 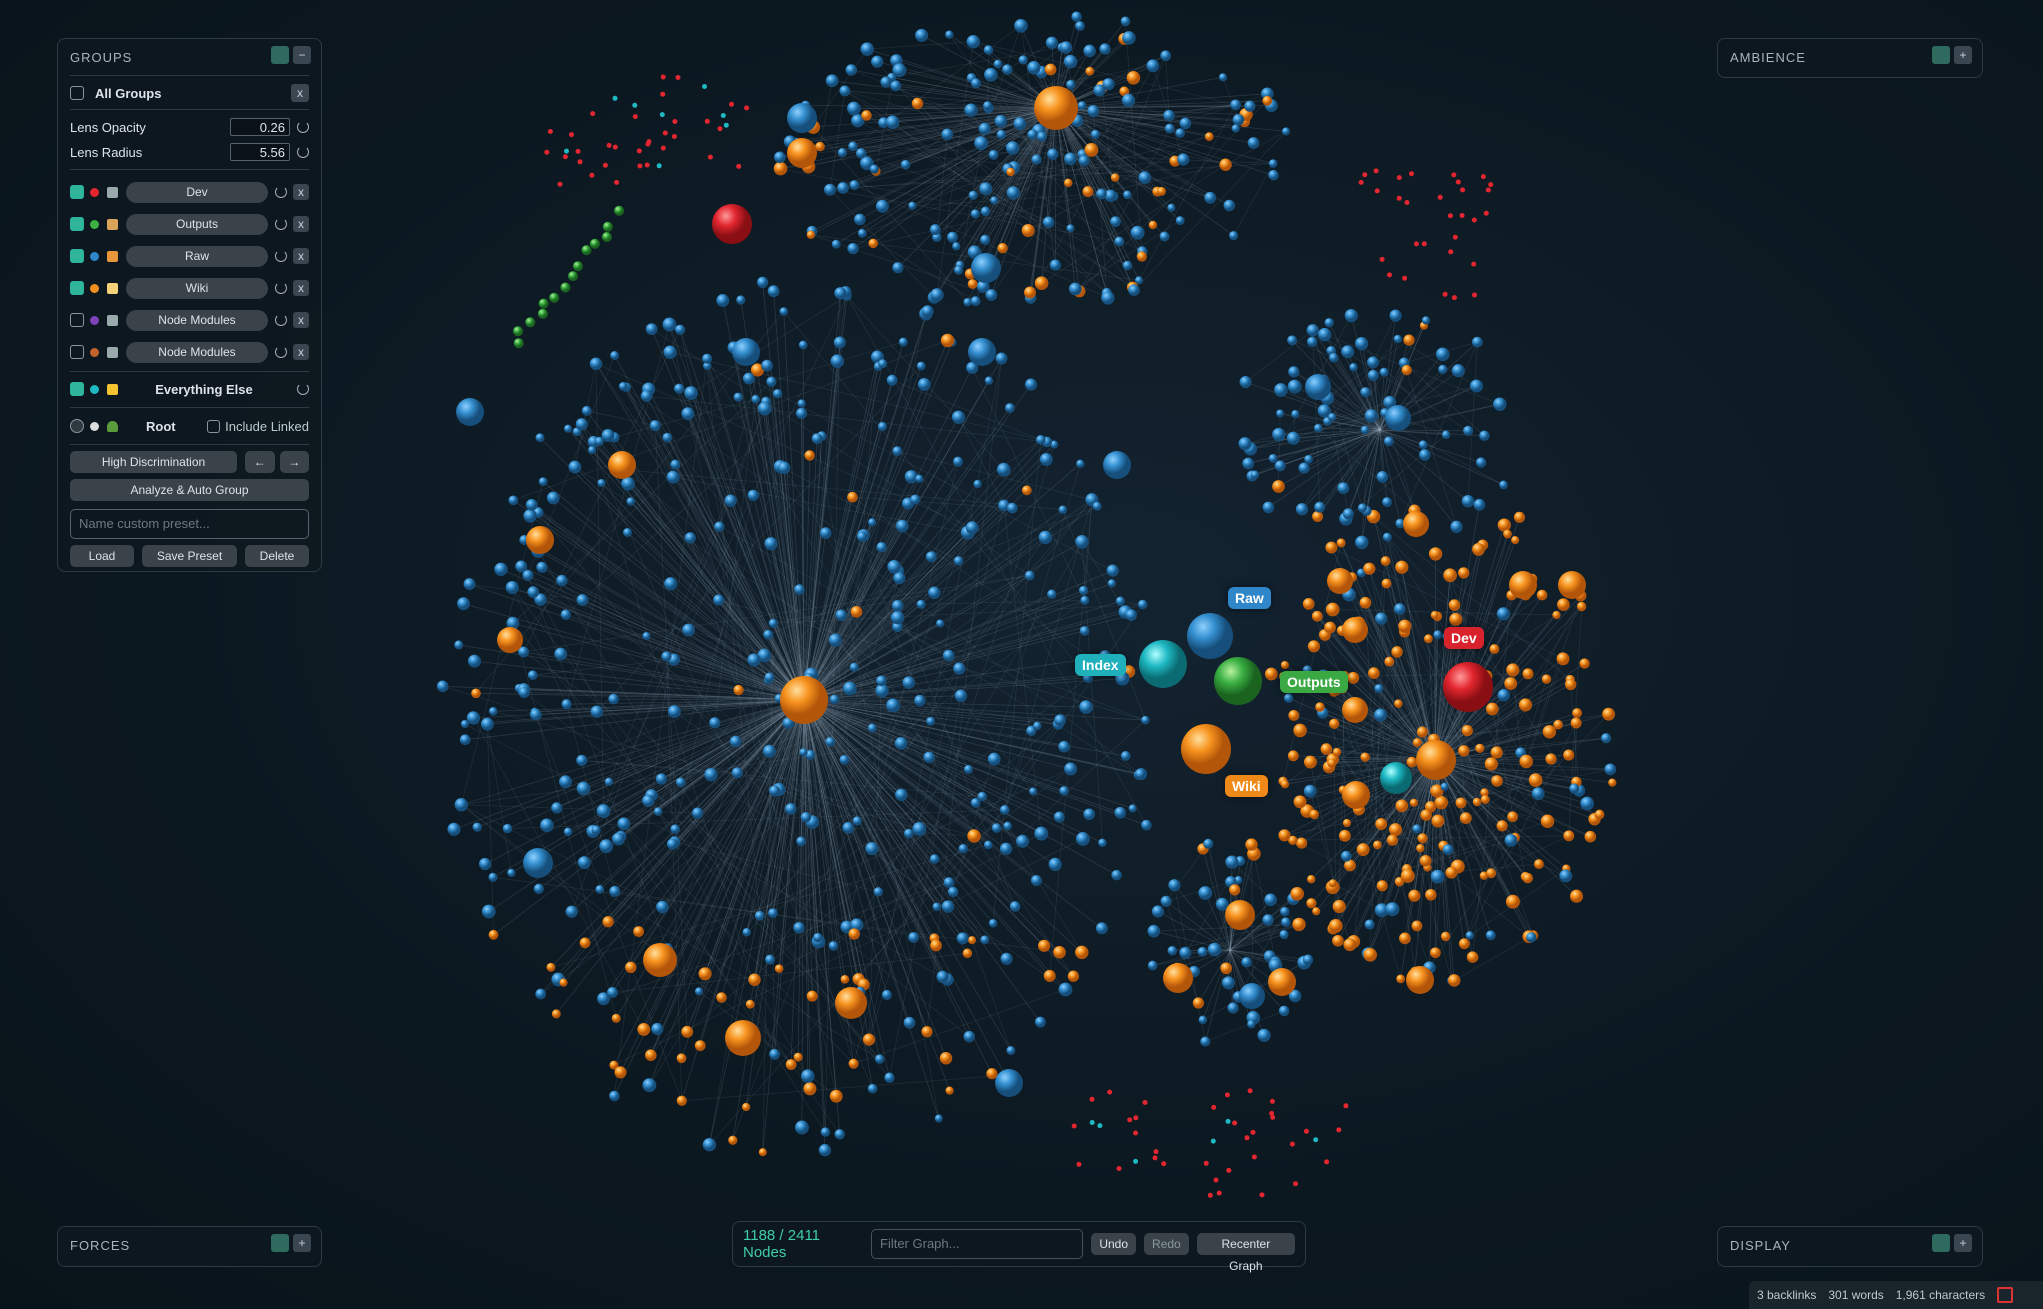 What do you see at coordinates (102, 556) in the screenshot?
I see `button: Load` at bounding box center [102, 556].